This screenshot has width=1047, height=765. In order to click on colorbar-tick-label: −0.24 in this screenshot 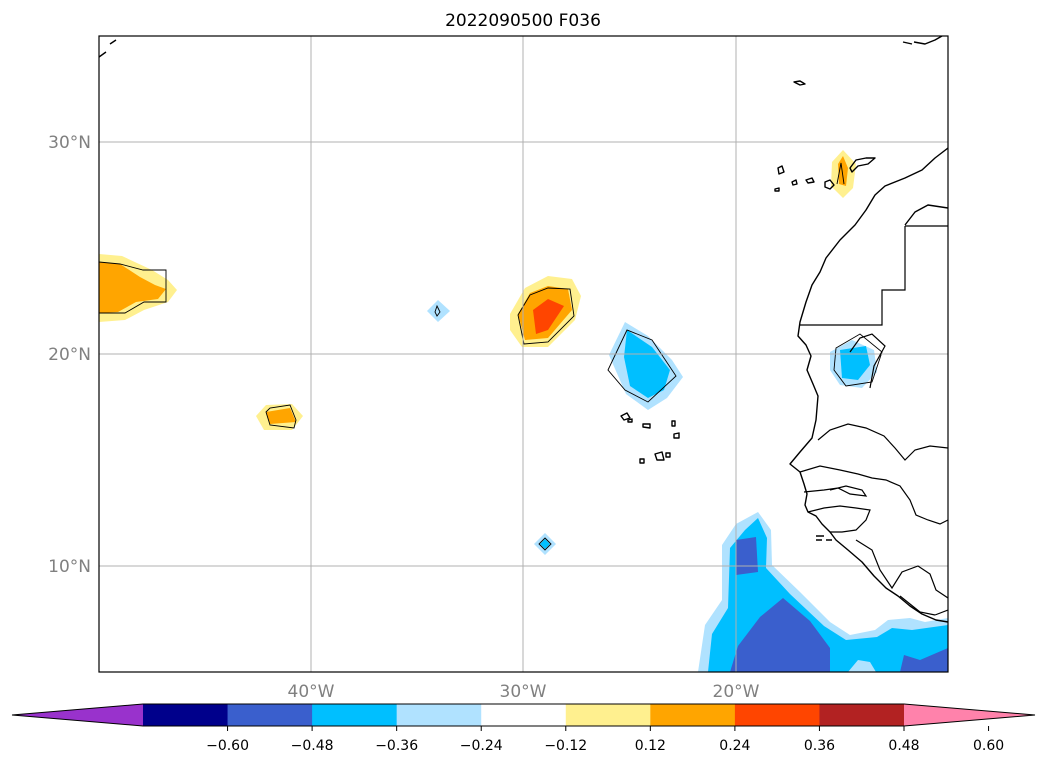, I will do `click(481, 746)`.